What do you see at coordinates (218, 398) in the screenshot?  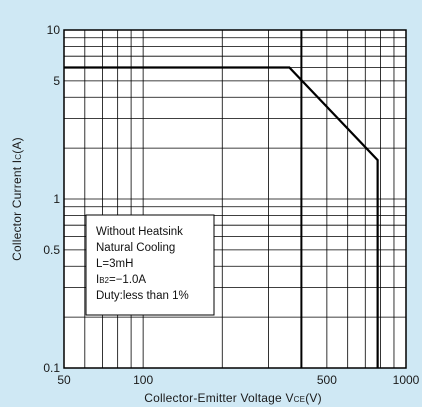 I see `x-axis-label-main: Collector-Emitter Voltage V` at bounding box center [218, 398].